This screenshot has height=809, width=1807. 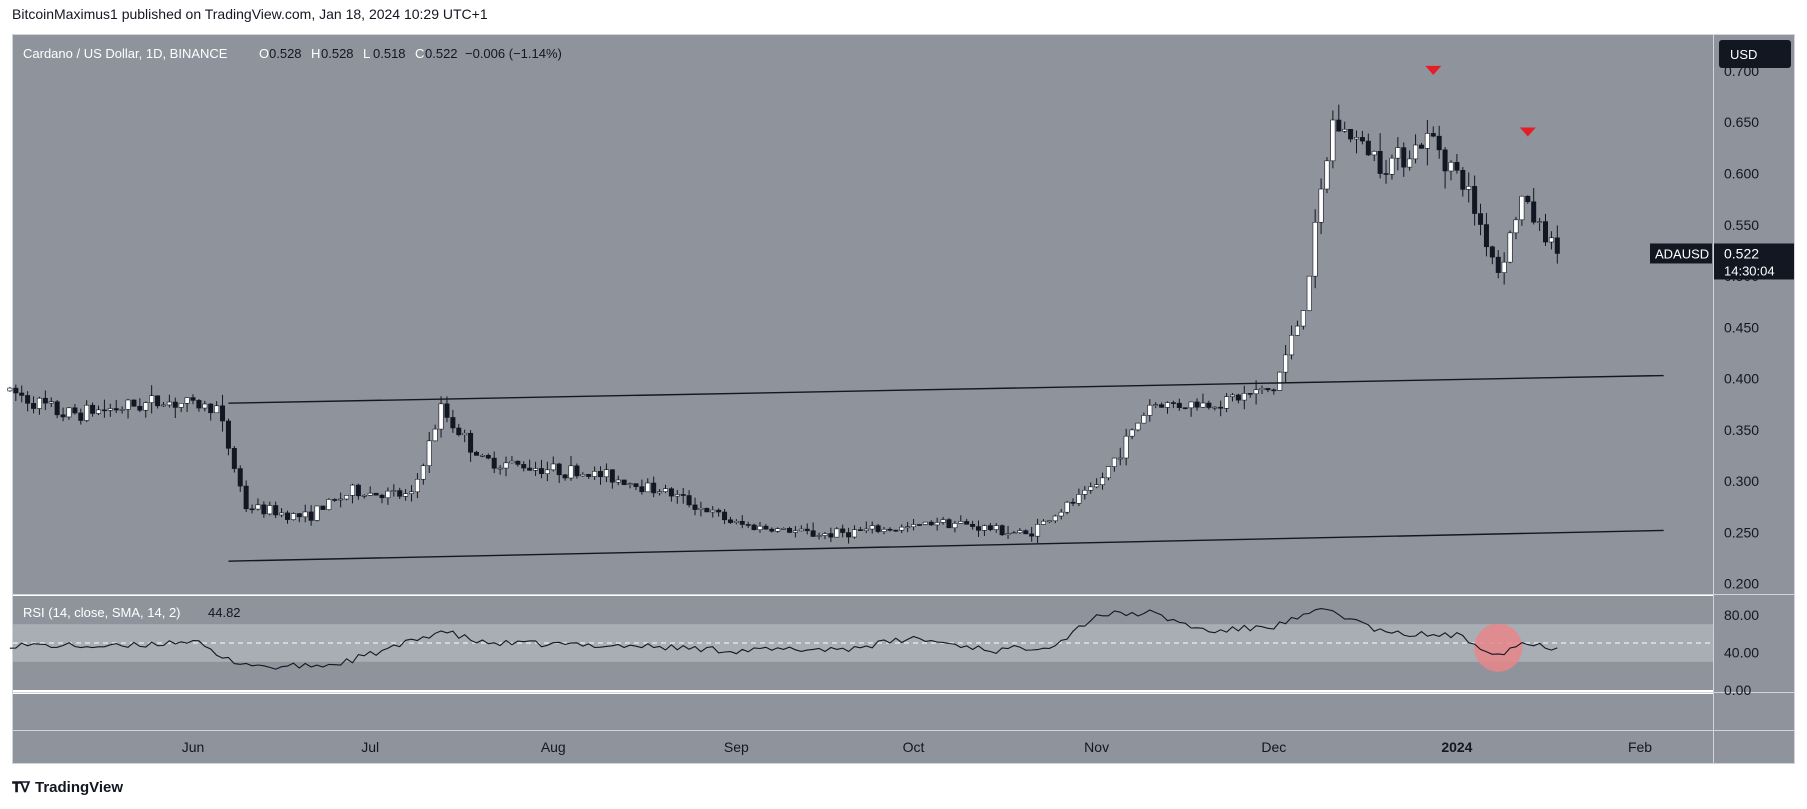 What do you see at coordinates (513, 53) in the screenshot?
I see `legend-change: −0.006 (−1.14%)` at bounding box center [513, 53].